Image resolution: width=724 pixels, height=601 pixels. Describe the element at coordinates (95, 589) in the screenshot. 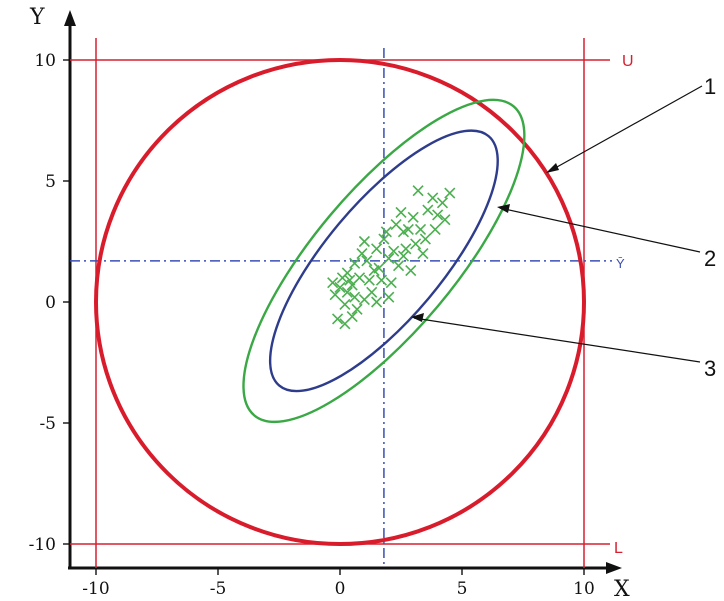

I see `x-tick-label: -10` at that location.